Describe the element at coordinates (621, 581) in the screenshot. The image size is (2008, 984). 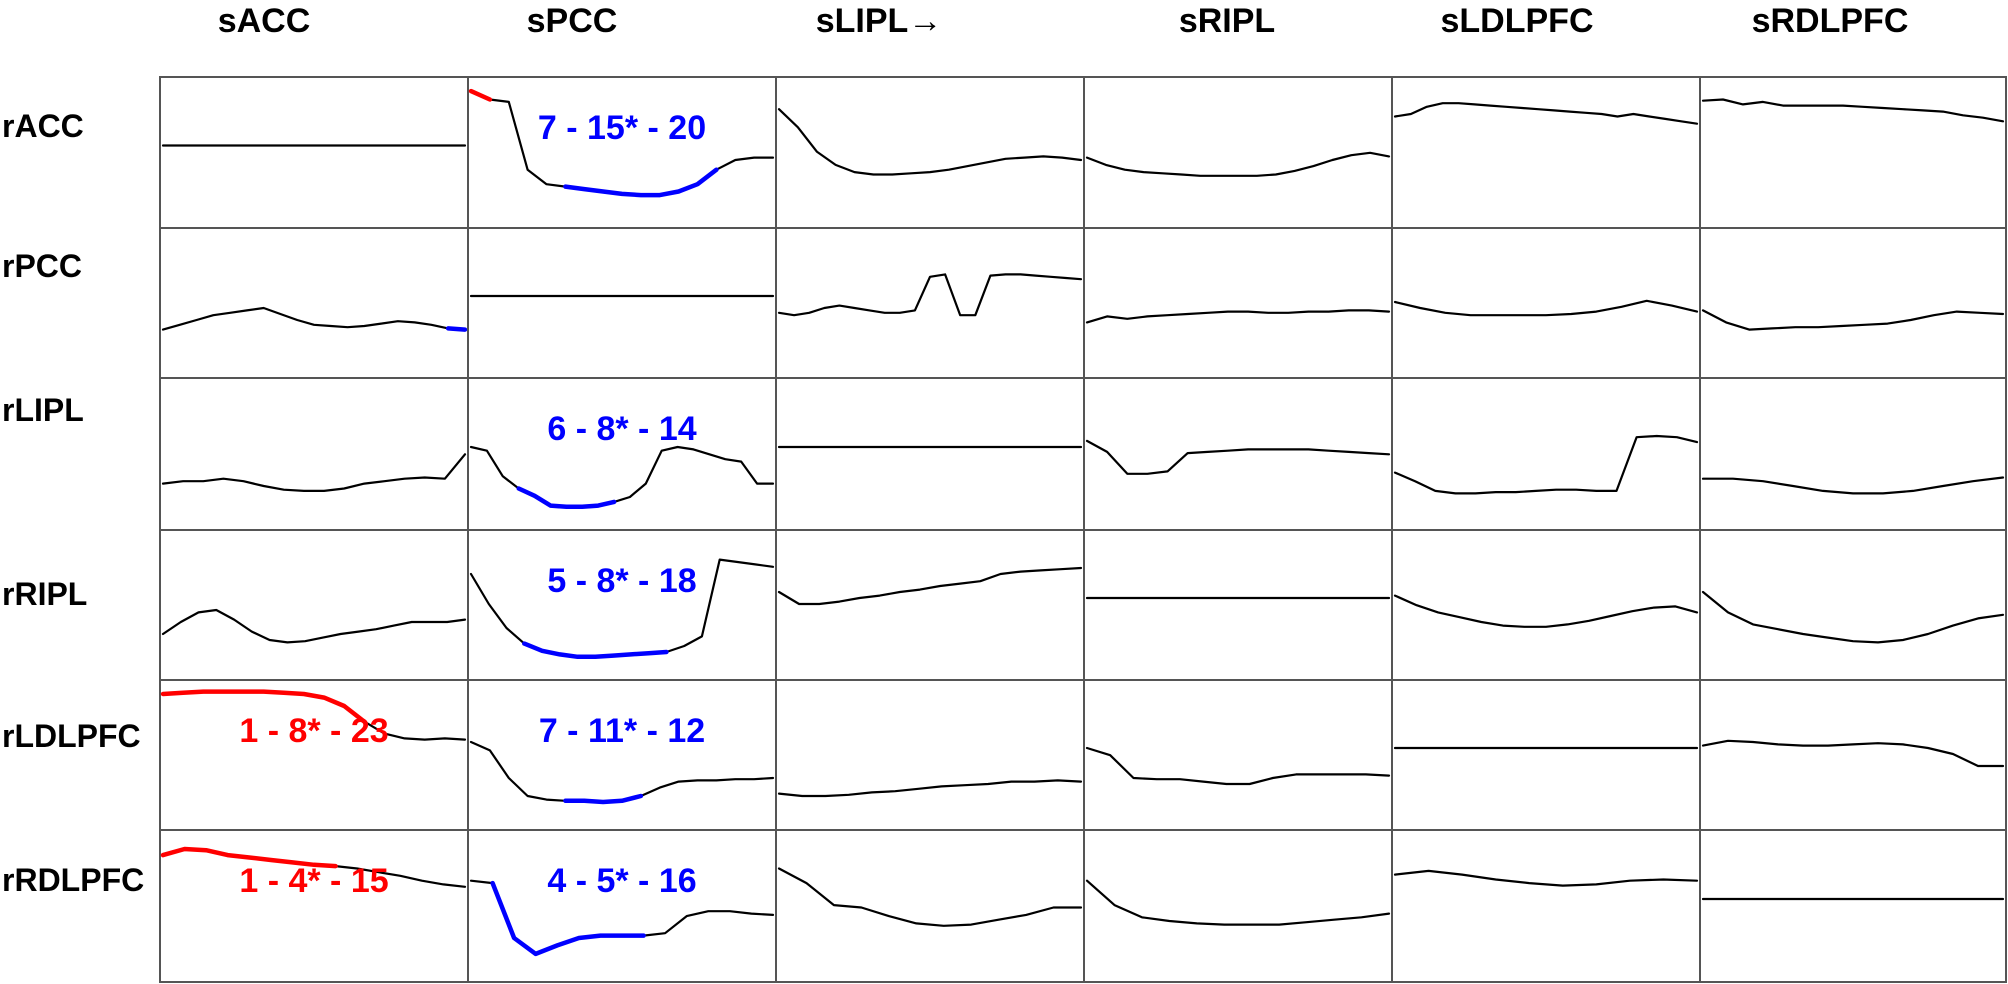
I see `lag-label: 5 - 8* - 18` at that location.